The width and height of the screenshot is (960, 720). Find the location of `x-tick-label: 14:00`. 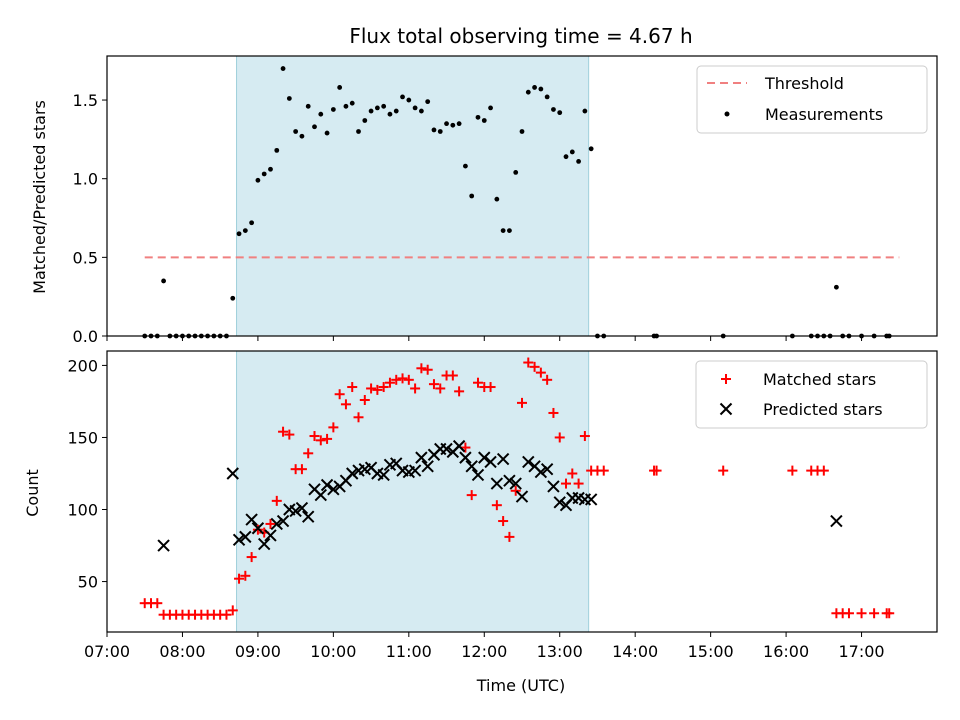

x-tick-label: 14:00 is located at coordinates (635, 651).